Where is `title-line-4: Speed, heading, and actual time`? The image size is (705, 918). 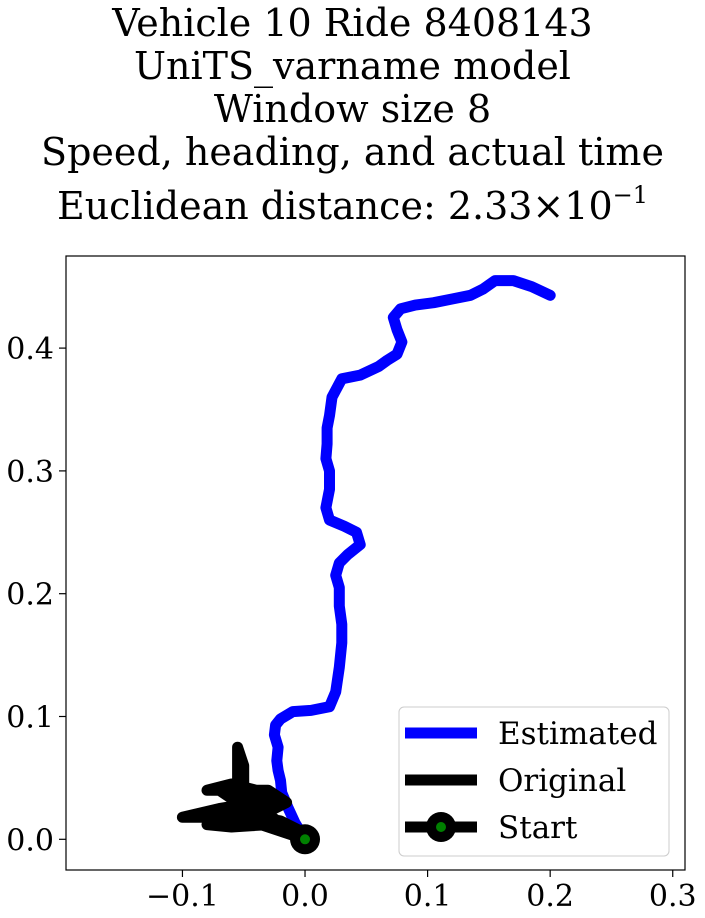 title-line-4: Speed, heading, and actual time is located at coordinates (352, 152).